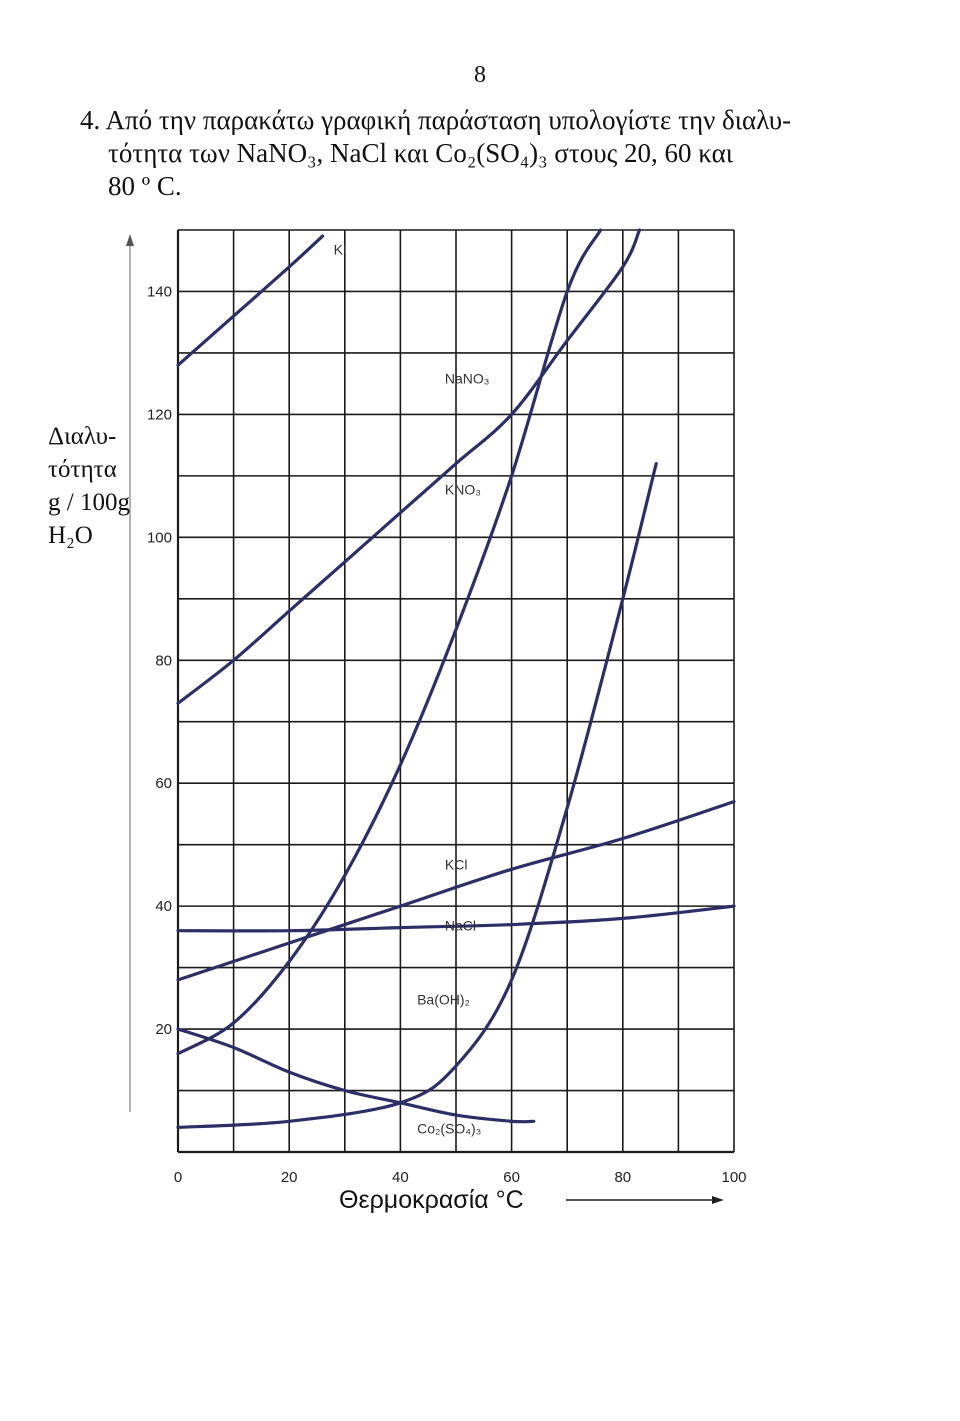  What do you see at coordinates (89, 486) in the screenshot?
I see `y-axis-label: Διαλυ- τότητα g / 100g H₂O` at bounding box center [89, 486].